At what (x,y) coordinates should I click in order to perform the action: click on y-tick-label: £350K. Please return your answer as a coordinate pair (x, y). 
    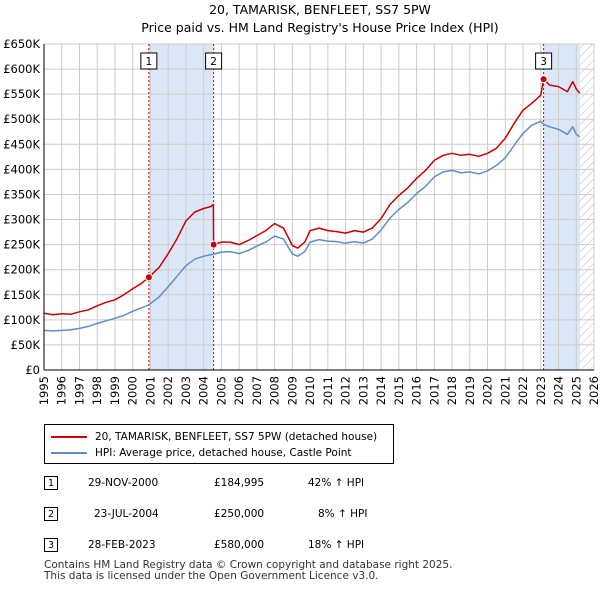
    Looking at the image, I should click on (21, 194).